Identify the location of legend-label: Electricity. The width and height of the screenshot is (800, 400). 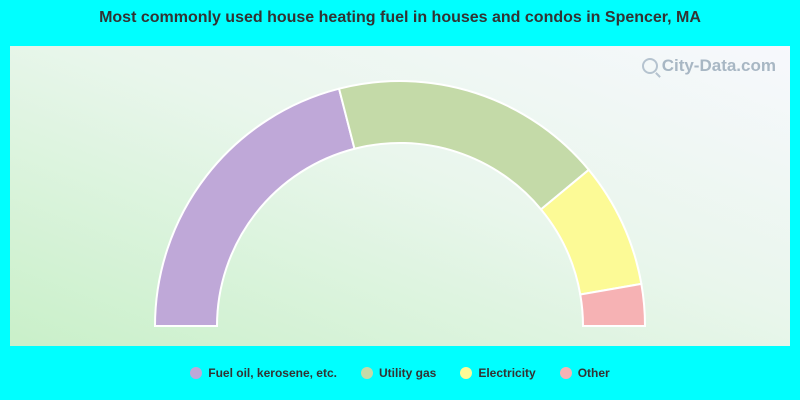
(507, 373).